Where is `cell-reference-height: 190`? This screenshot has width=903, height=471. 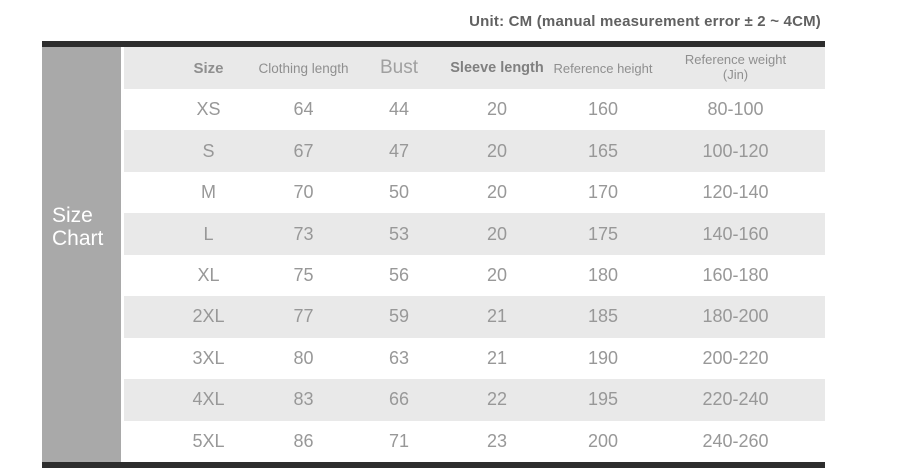 cell-reference-height: 190 is located at coordinates (603, 357).